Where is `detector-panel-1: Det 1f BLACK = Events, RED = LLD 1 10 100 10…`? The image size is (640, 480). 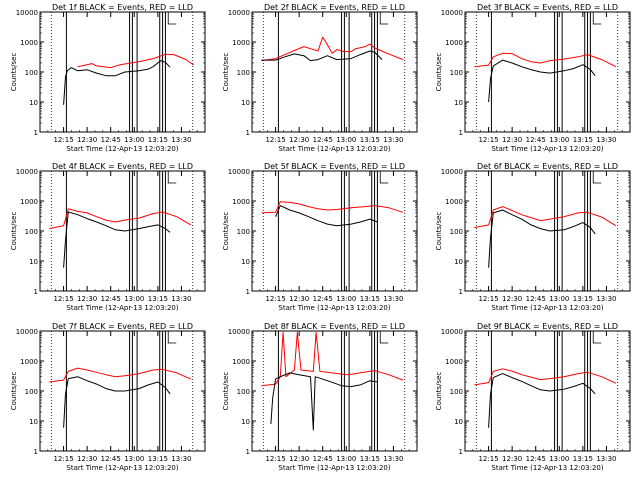
detector-panel-1: Det 1f BLACK = Events, RED = LLD 1 10 100 10… is located at coordinates (108, 78).